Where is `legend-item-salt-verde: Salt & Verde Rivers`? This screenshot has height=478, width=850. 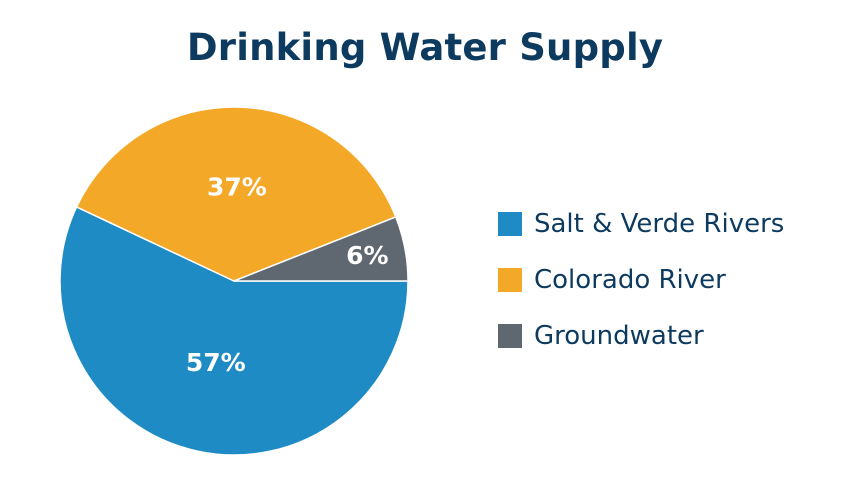 legend-item-salt-verde: Salt & Verde Rivers is located at coordinates (641, 224).